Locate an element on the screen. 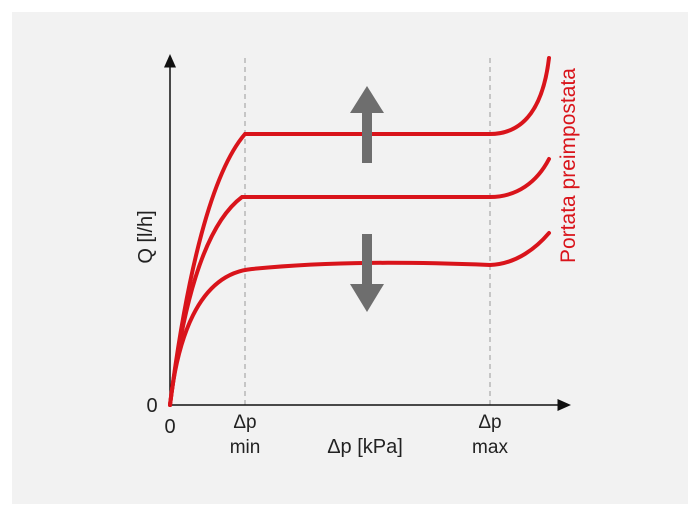  arrow-up-icon is located at coordinates (367, 124).